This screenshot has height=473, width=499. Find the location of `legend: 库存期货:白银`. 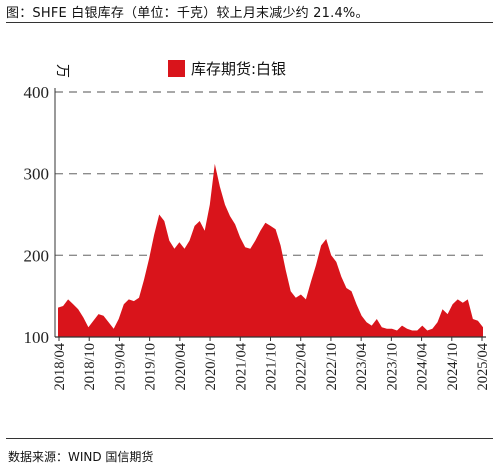

legend: 库存期货:白银 is located at coordinates (227, 69).